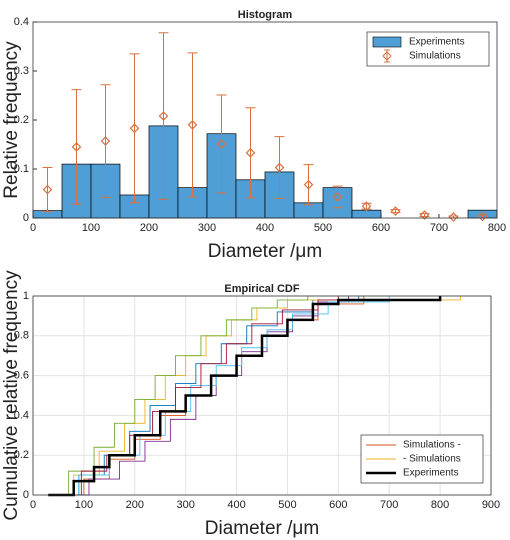  Describe the element at coordinates (21, 336) in the screenshot. I see `y-tick-label: 0.8` at that location.